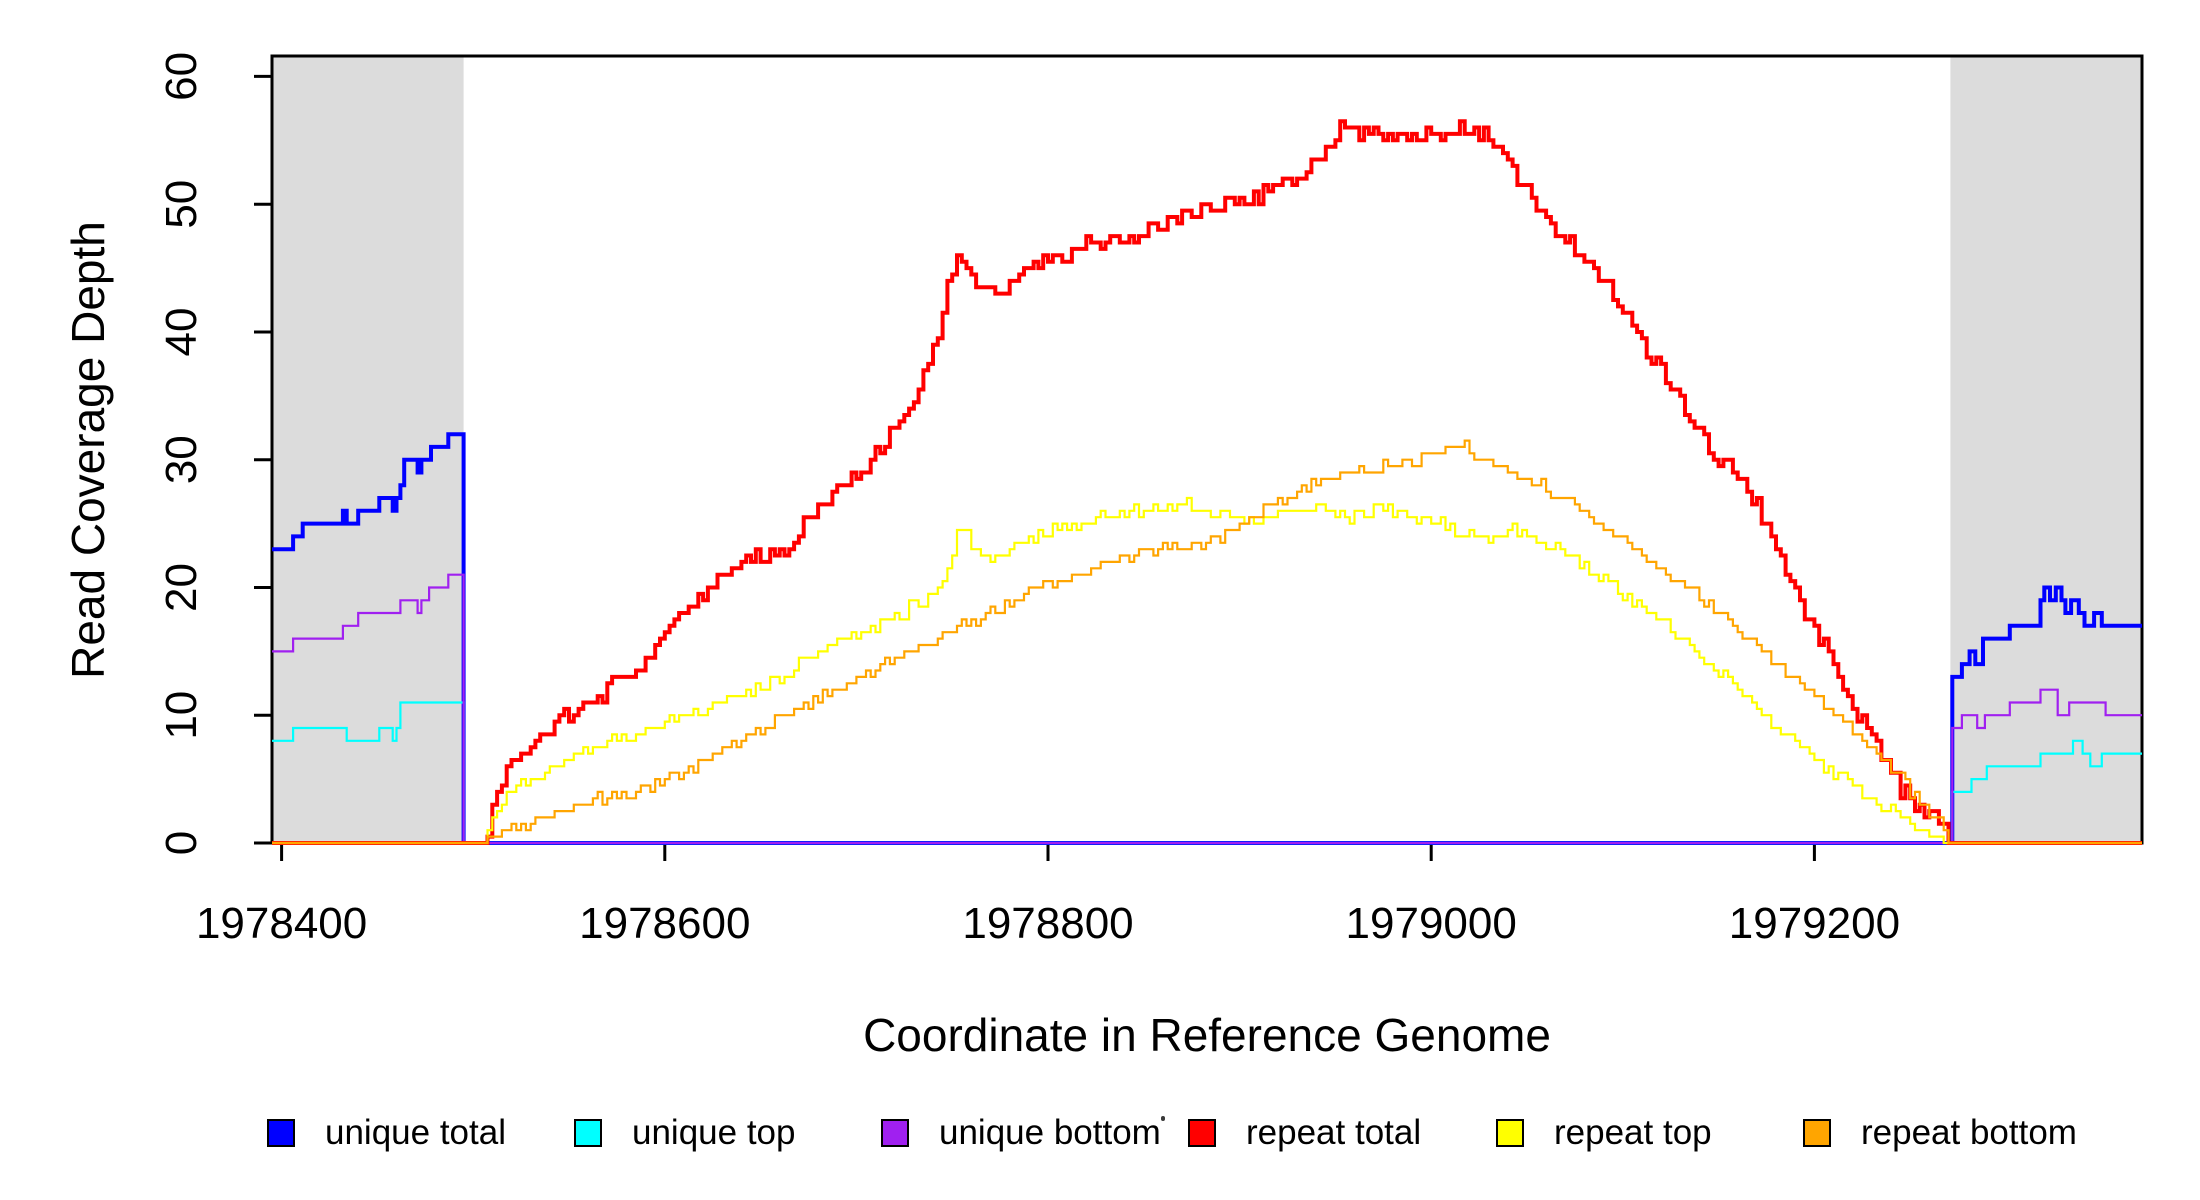 The width and height of the screenshot is (2200, 1200). Describe the element at coordinates (895, 1133) in the screenshot. I see `legend-swatch-unique-bottom` at that location.